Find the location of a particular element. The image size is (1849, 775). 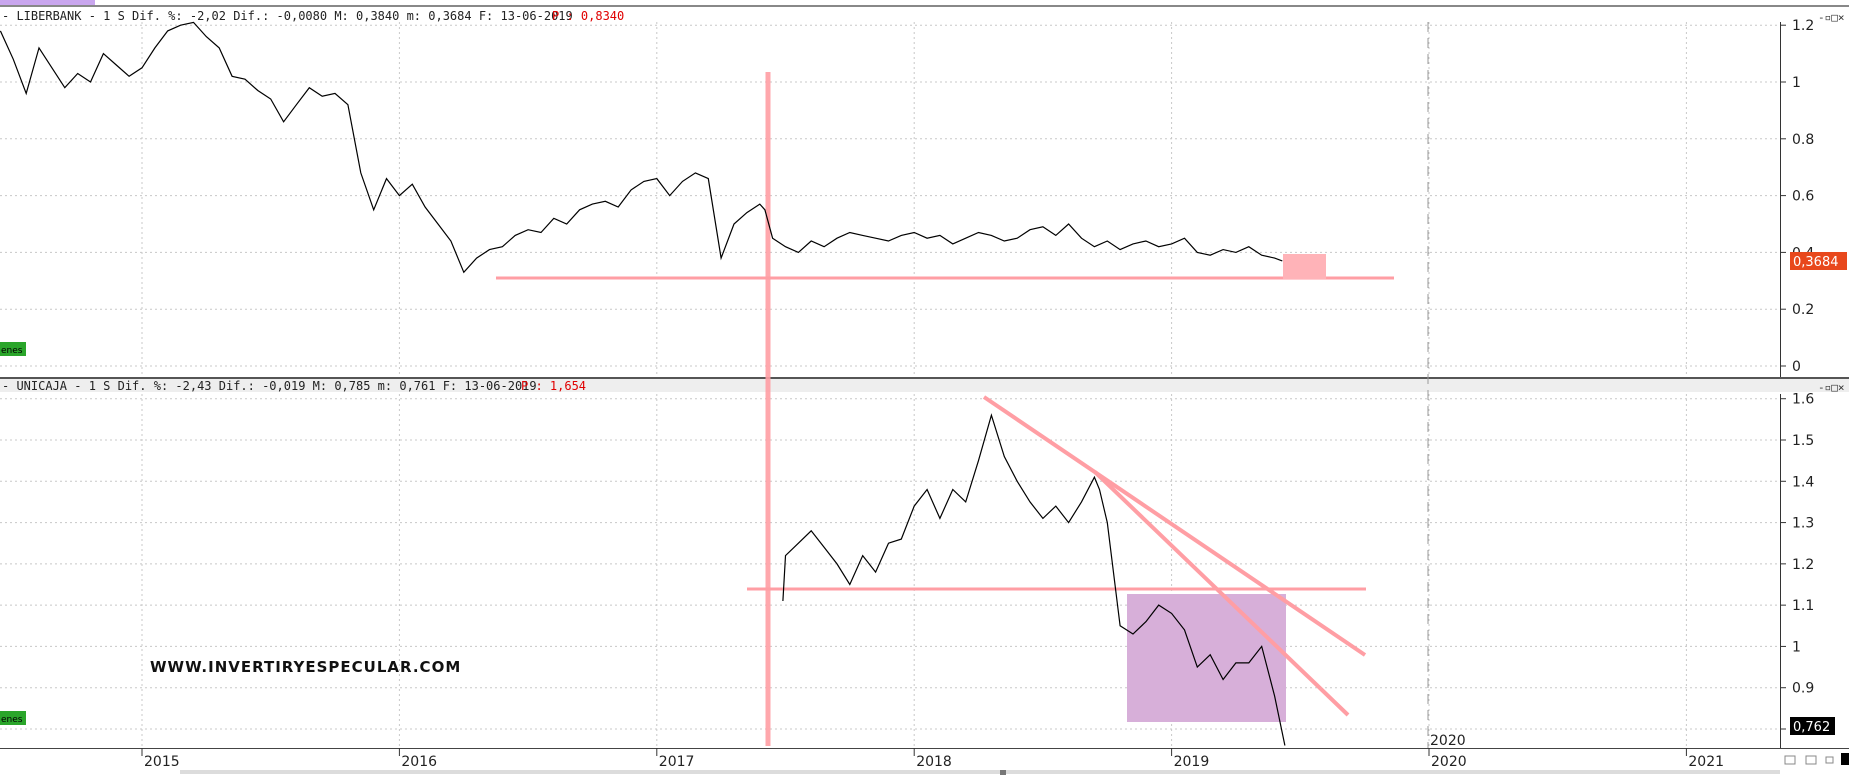

top-header-prev-close: P : 0,8340 is located at coordinates (588, 16).